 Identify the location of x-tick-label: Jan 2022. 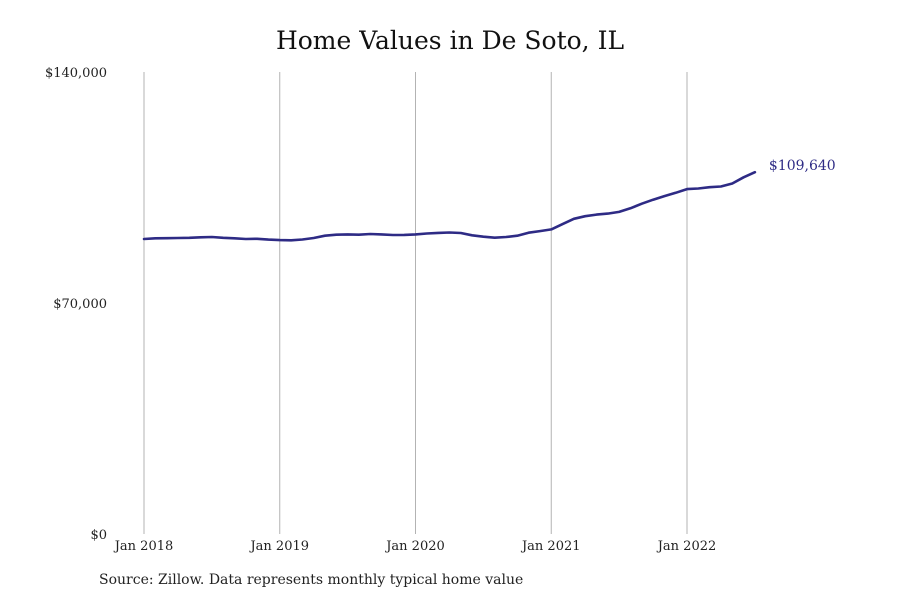
(686, 546).